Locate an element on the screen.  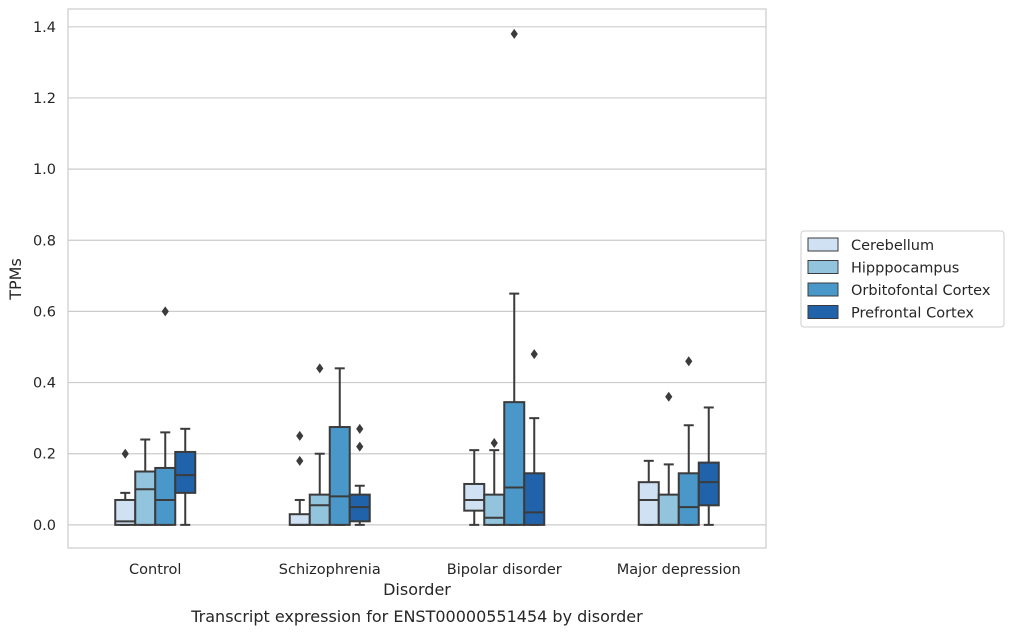
legend-label: Prefrontal Cortex is located at coordinates (912, 314).